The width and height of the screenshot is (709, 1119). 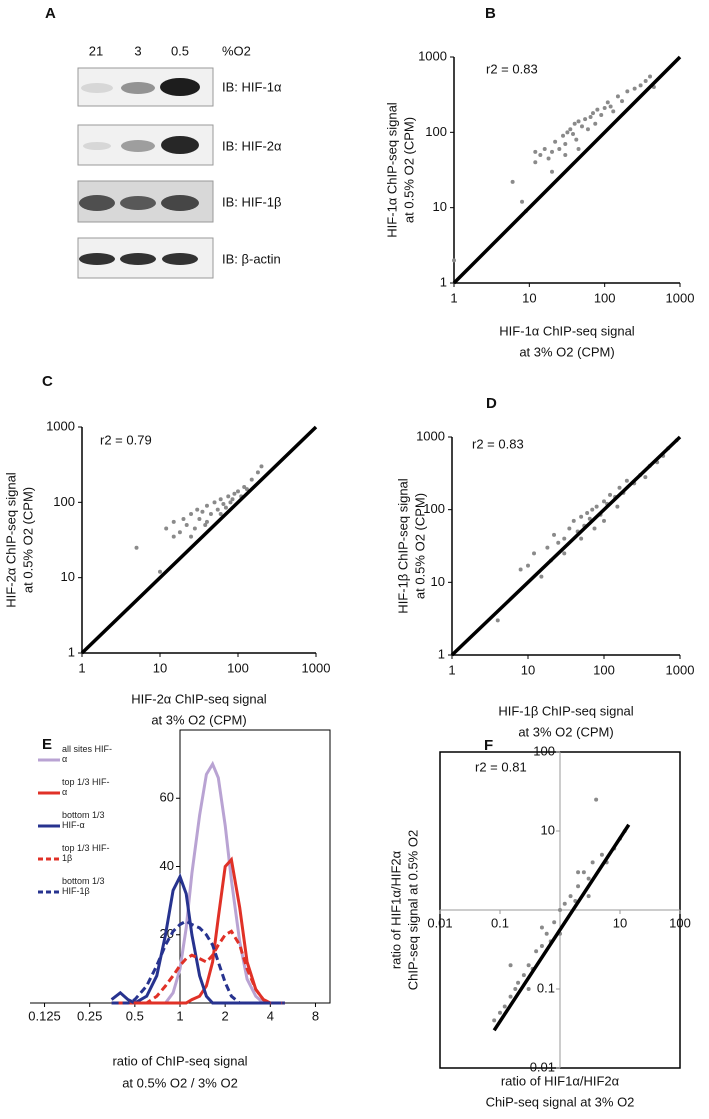 I want to click on plot-frame, so click(x=255, y=866).